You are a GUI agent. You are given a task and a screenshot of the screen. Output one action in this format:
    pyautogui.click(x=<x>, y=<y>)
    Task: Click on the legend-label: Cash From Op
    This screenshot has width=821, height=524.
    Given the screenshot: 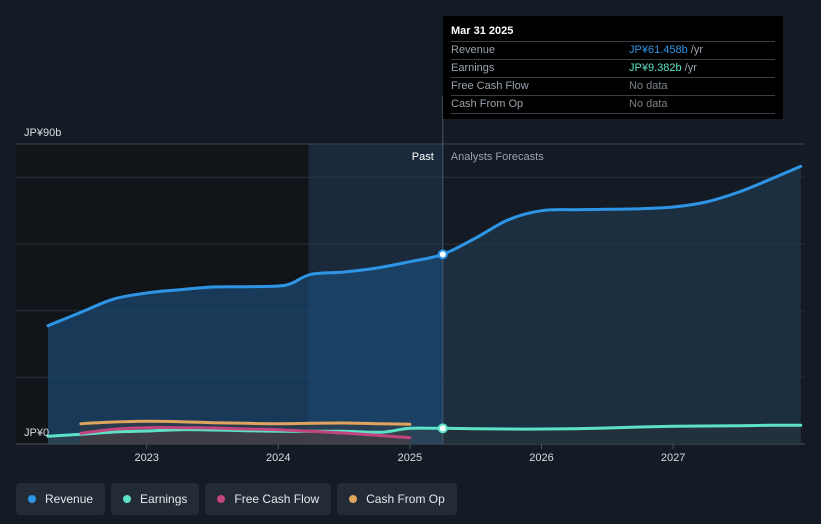 What is the action you would take?
    pyautogui.click(x=405, y=499)
    